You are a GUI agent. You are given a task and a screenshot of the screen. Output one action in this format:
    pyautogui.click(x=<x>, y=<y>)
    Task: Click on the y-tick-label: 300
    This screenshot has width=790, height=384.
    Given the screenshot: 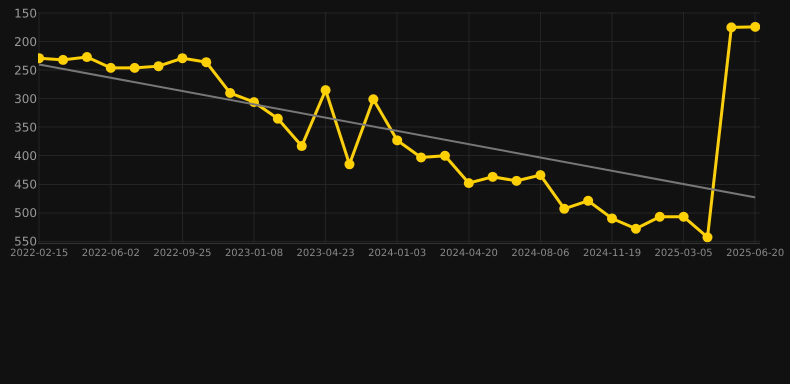 What is the action you would take?
    pyautogui.click(x=25, y=99)
    